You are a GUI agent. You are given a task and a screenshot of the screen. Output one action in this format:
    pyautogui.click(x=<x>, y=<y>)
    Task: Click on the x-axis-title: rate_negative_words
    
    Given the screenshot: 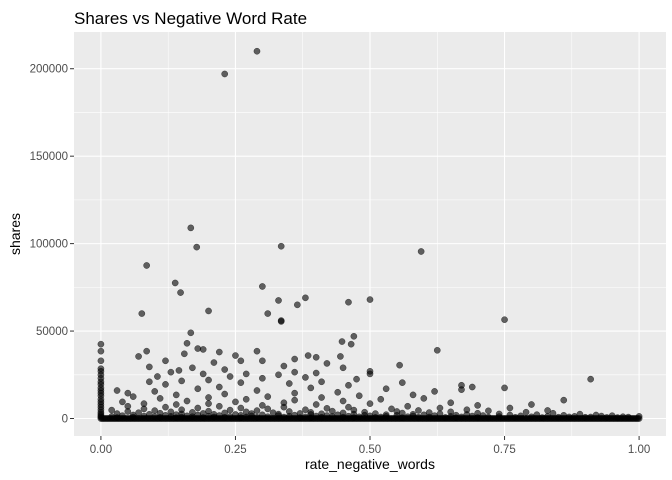 What is the action you would take?
    pyautogui.click(x=370, y=464)
    